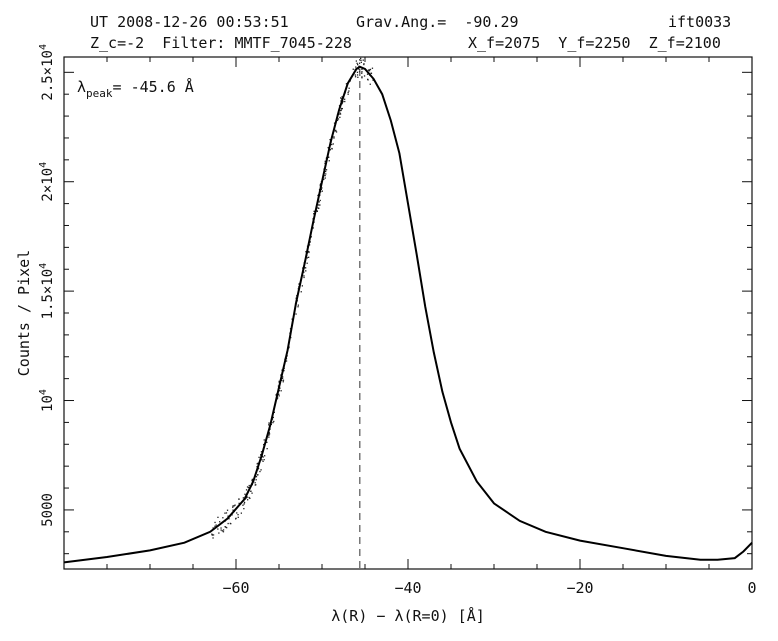 The height and width of the screenshot is (641, 778). What do you see at coordinates (24, 313) in the screenshot?
I see `y-axis-label: Counts / Pixel` at bounding box center [24, 313].